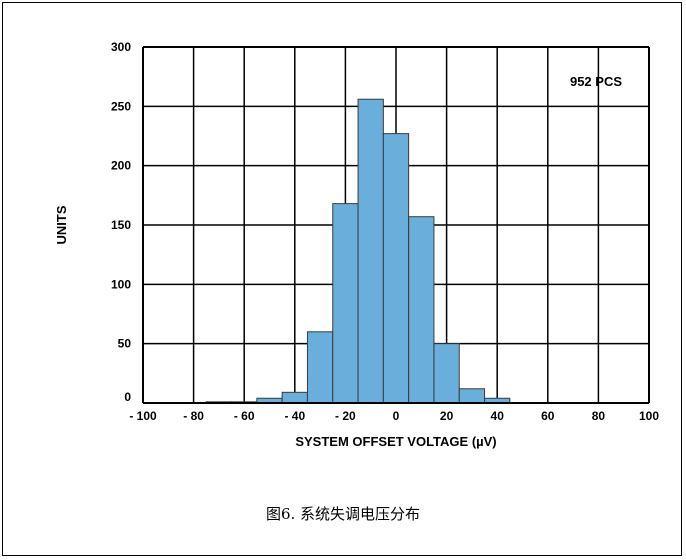 The height and width of the screenshot is (560, 686). What do you see at coordinates (548, 416) in the screenshot?
I see `x-tick-label: 60` at bounding box center [548, 416].